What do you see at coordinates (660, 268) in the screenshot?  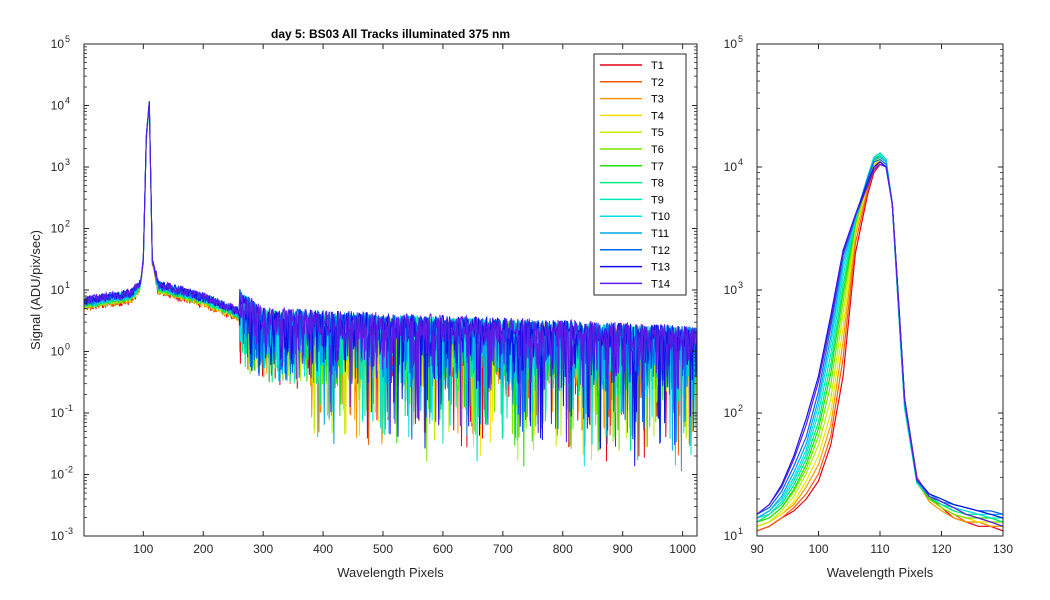 I see `legend-label-t13: T13` at bounding box center [660, 268].